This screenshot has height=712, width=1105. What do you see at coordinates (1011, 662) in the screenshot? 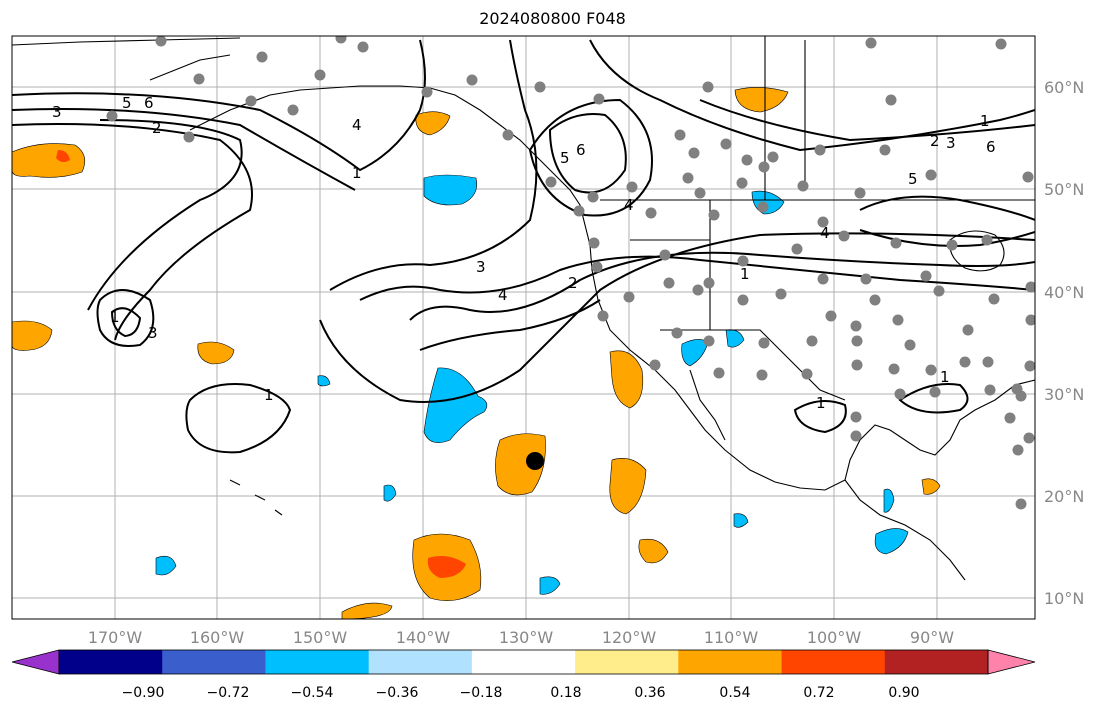
I see `colorbar-extend-max` at bounding box center [1011, 662].